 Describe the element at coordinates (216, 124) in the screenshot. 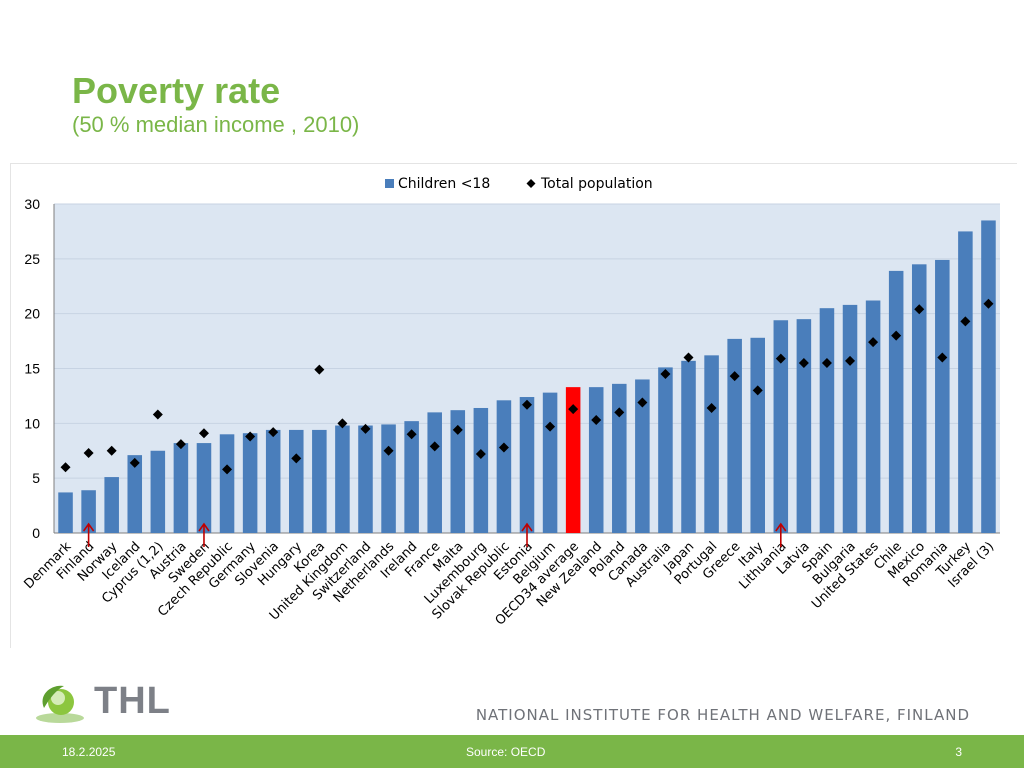

I see `slide-subtitle: (50 % median income , 2010)` at that location.